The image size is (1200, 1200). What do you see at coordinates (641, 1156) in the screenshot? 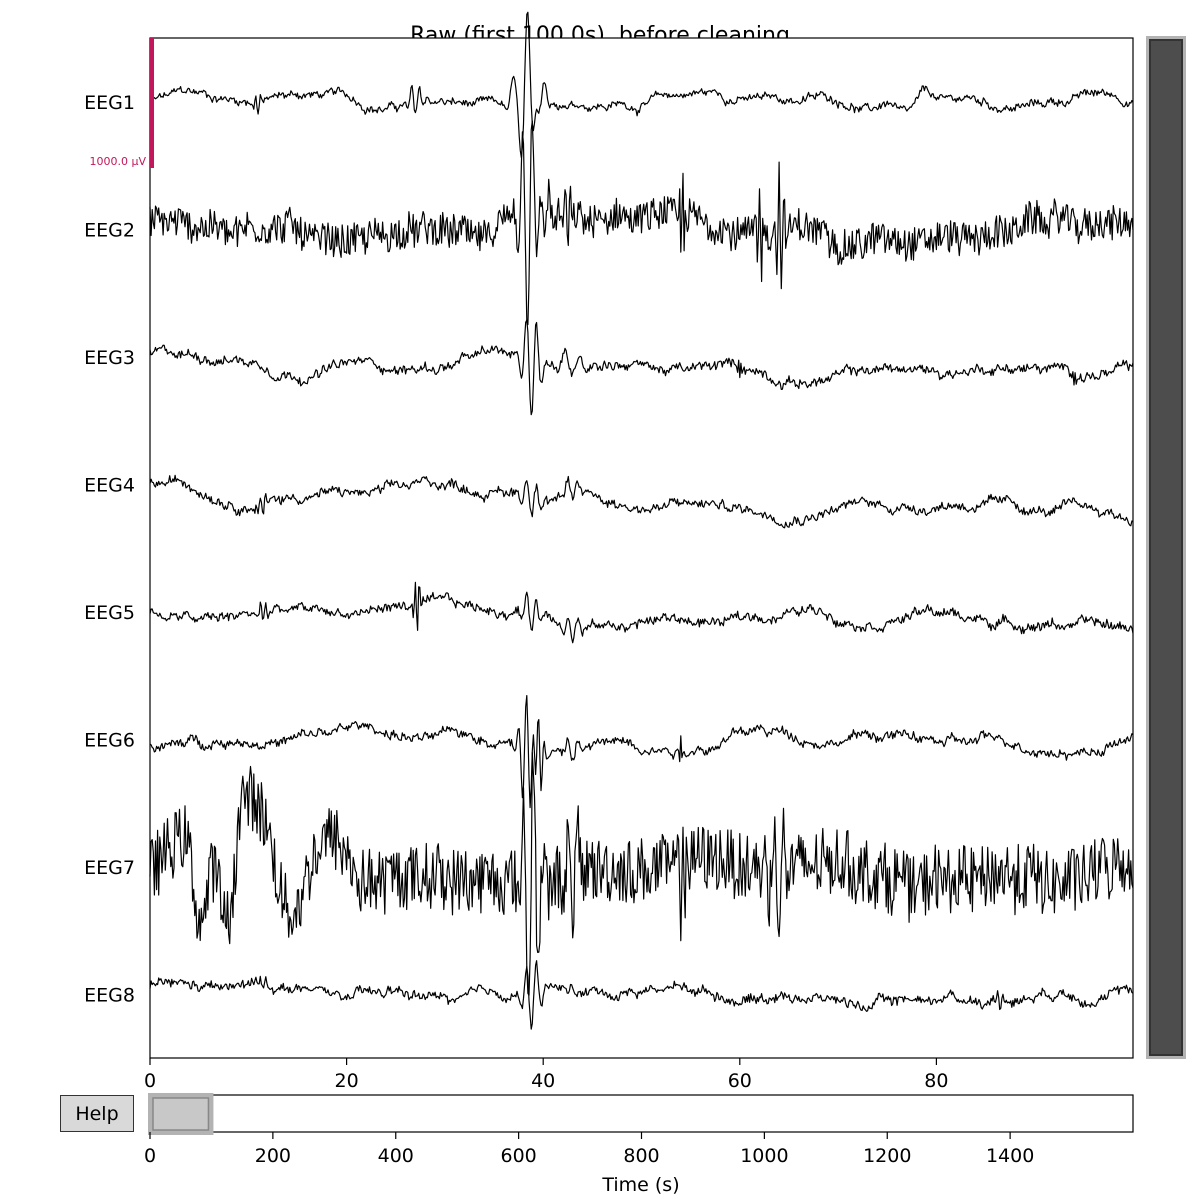
I see `overview-tick-label: 800` at bounding box center [641, 1156].